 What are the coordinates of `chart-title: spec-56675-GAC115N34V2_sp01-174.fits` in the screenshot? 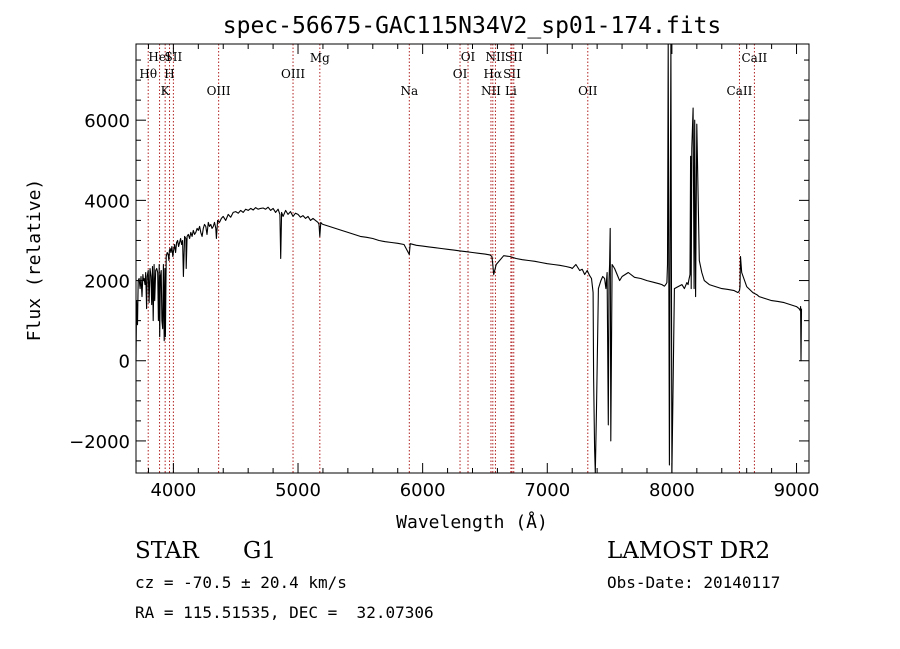 It's located at (472, 26).